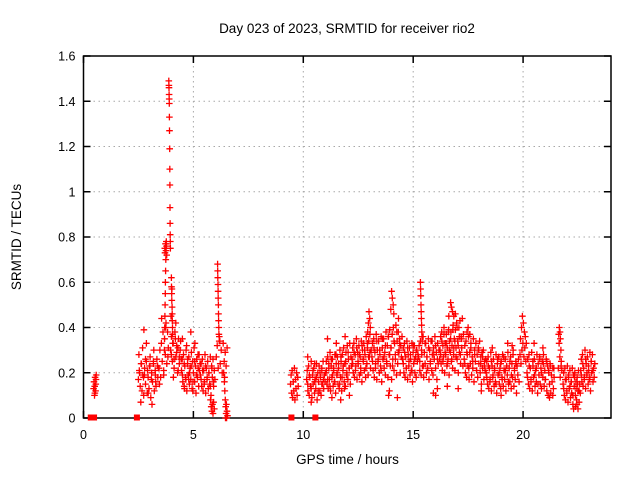  What do you see at coordinates (72, 192) in the screenshot?
I see `y-tick-label: 1` at bounding box center [72, 192].